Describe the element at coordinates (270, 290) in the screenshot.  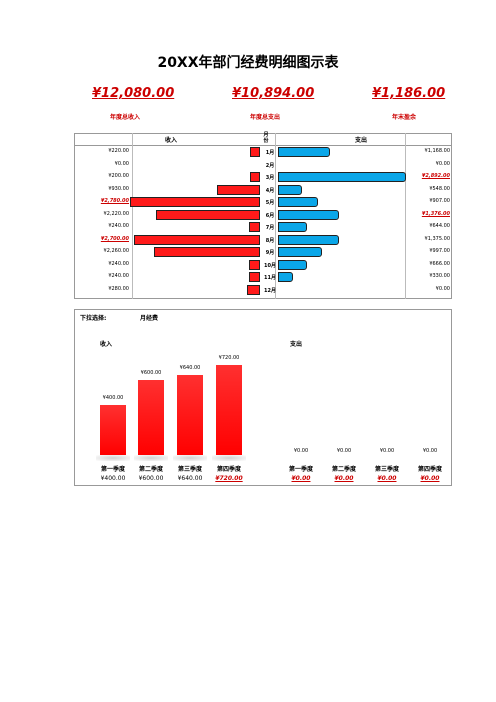
I see `month-label: 12月` at that location.